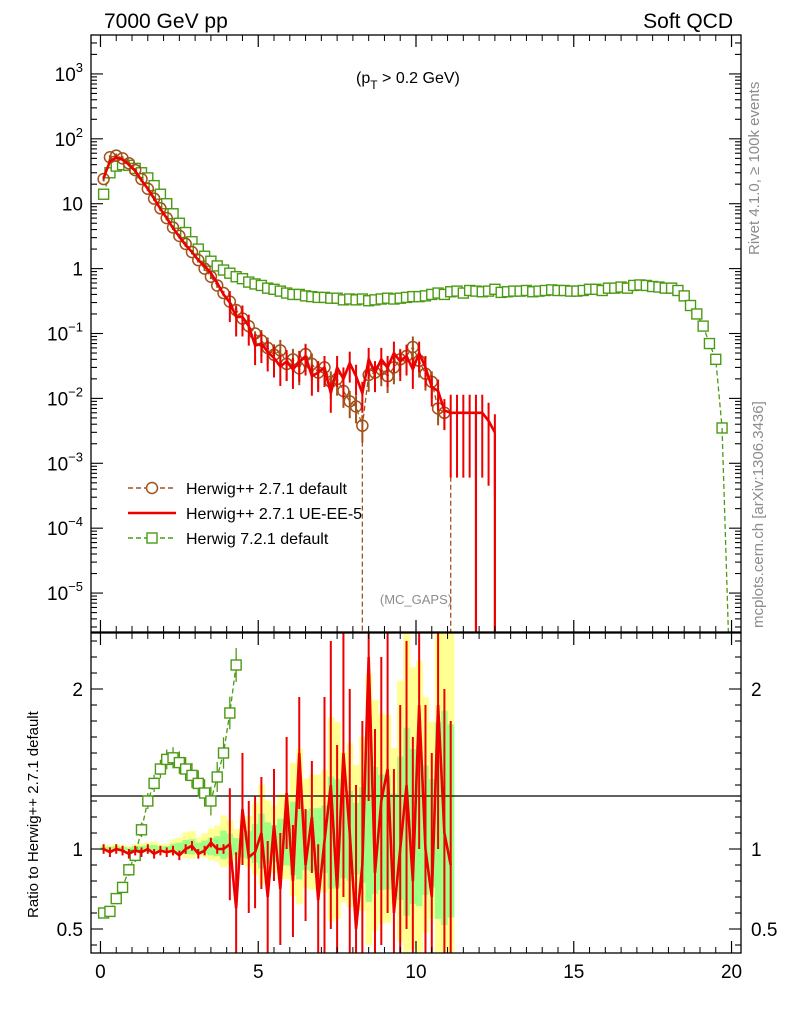 The width and height of the screenshot is (786, 1024). Describe the element at coordinates (65, 397) in the screenshot. I see `y-tick-label: 10⁻²` at that location.